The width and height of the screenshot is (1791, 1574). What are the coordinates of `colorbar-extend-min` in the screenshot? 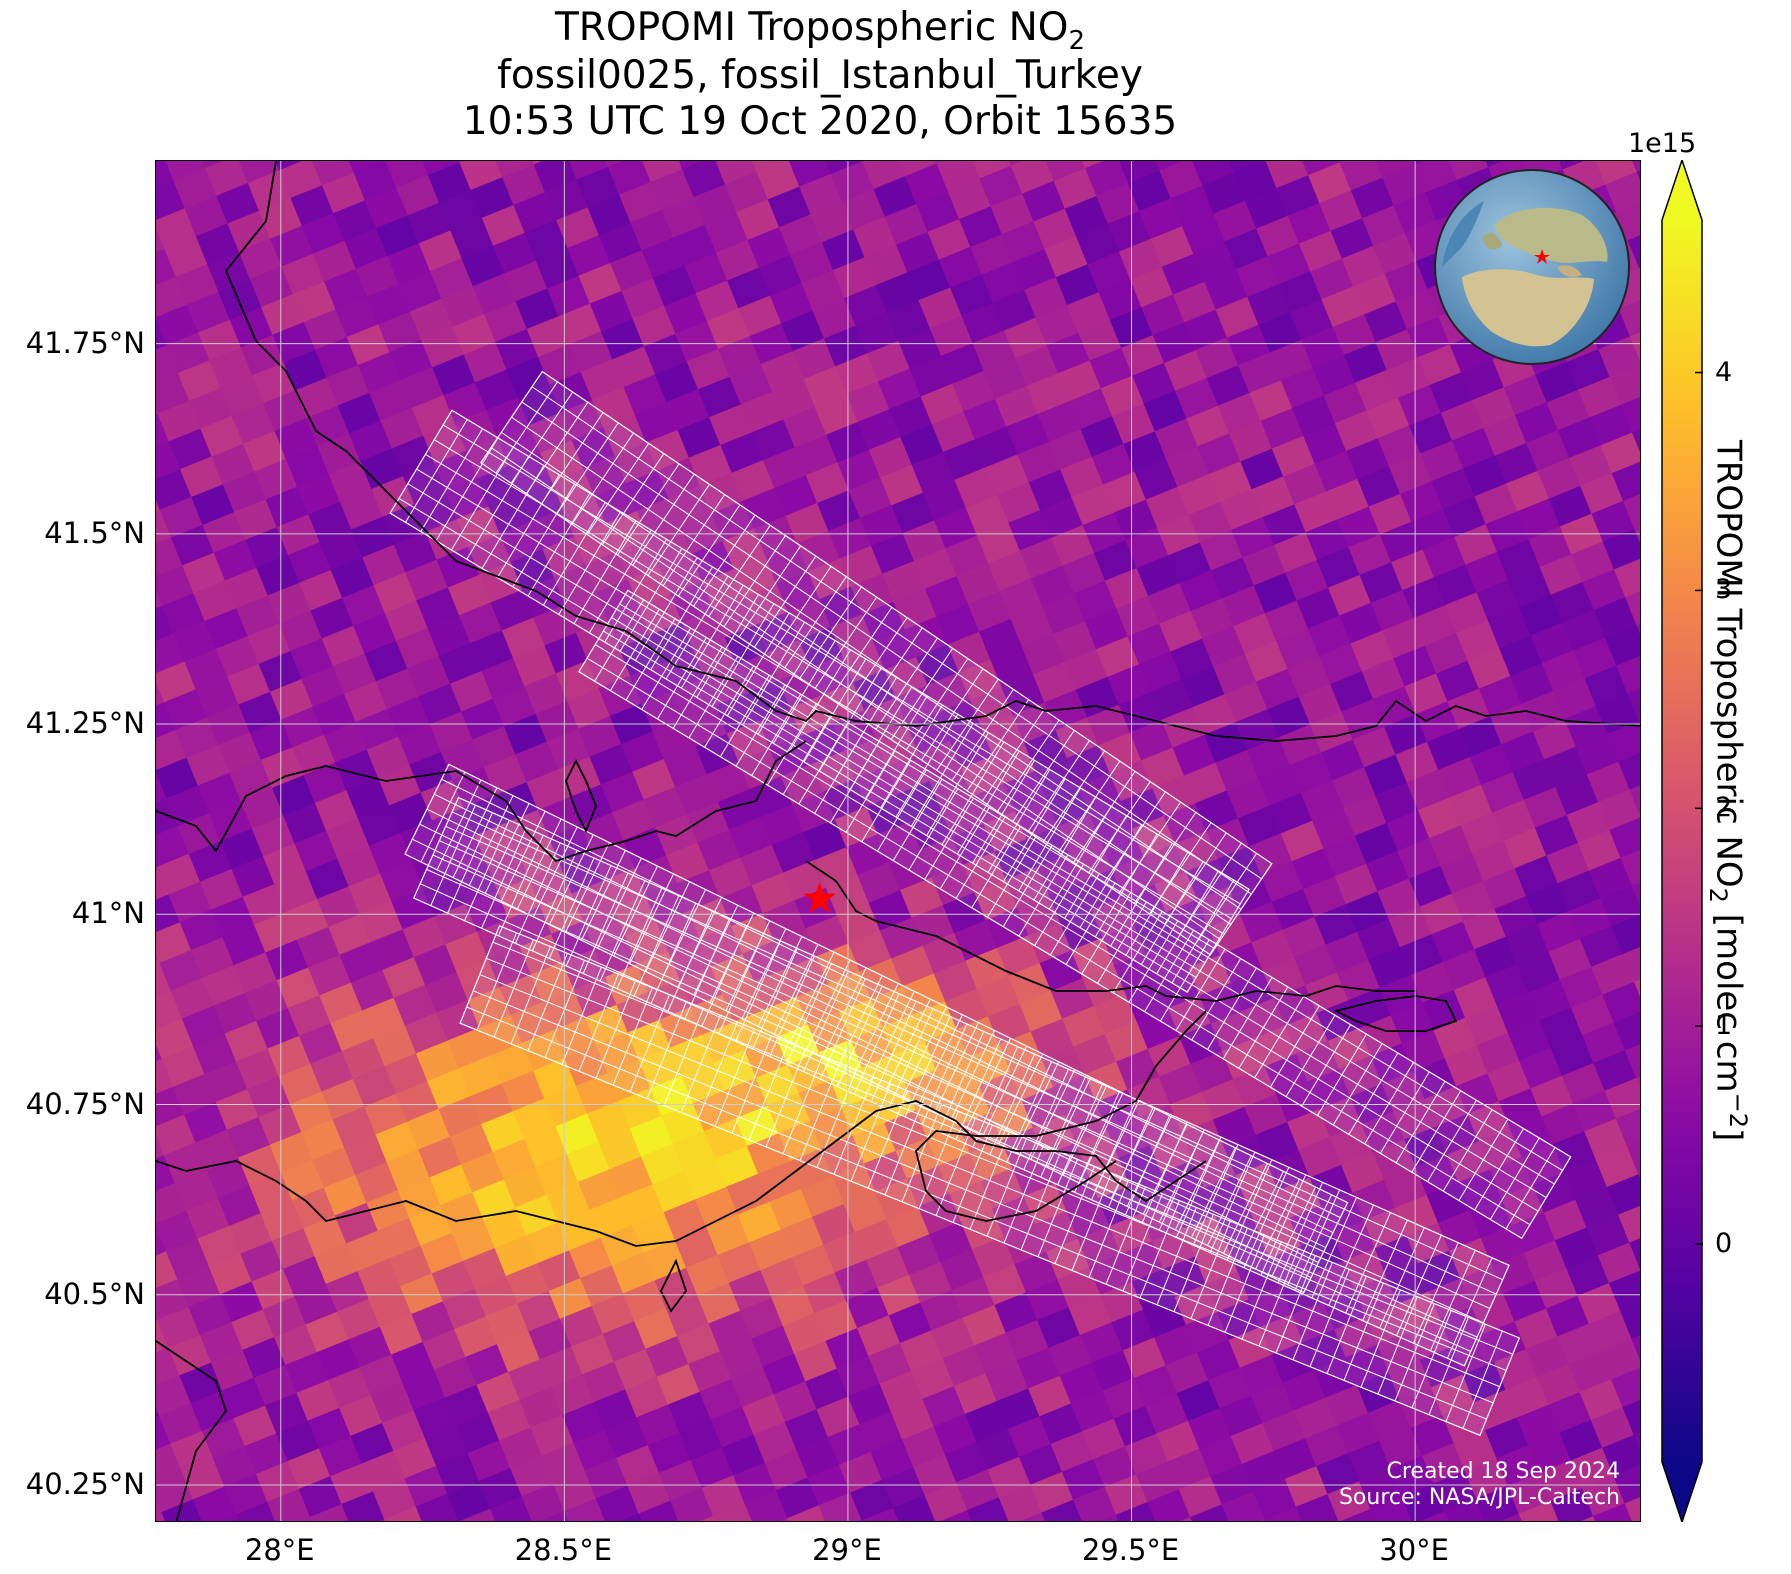 It's located at (1682, 1492).